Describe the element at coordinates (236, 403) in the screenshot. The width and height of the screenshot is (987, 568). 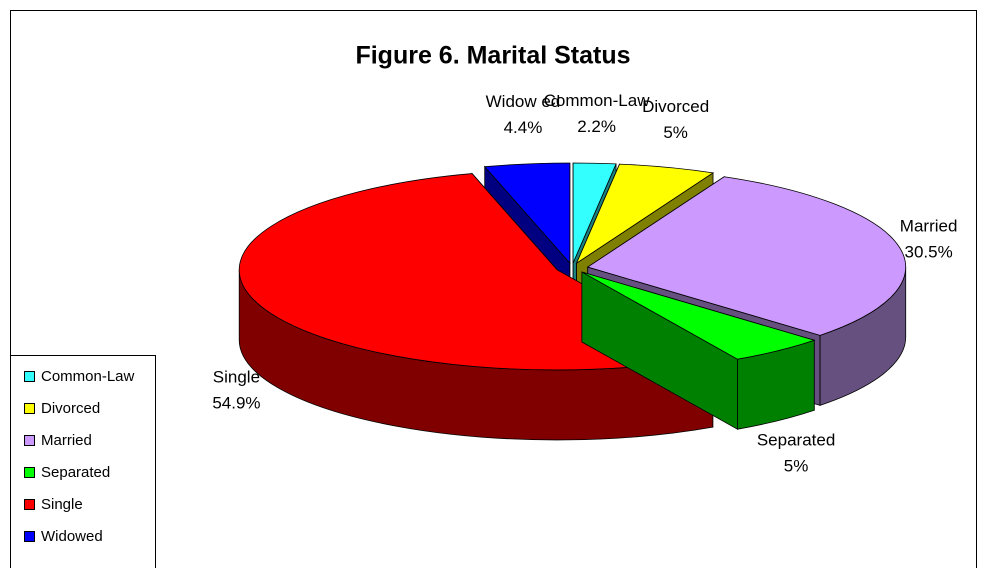
I see `data-label-value: 54.9%` at that location.